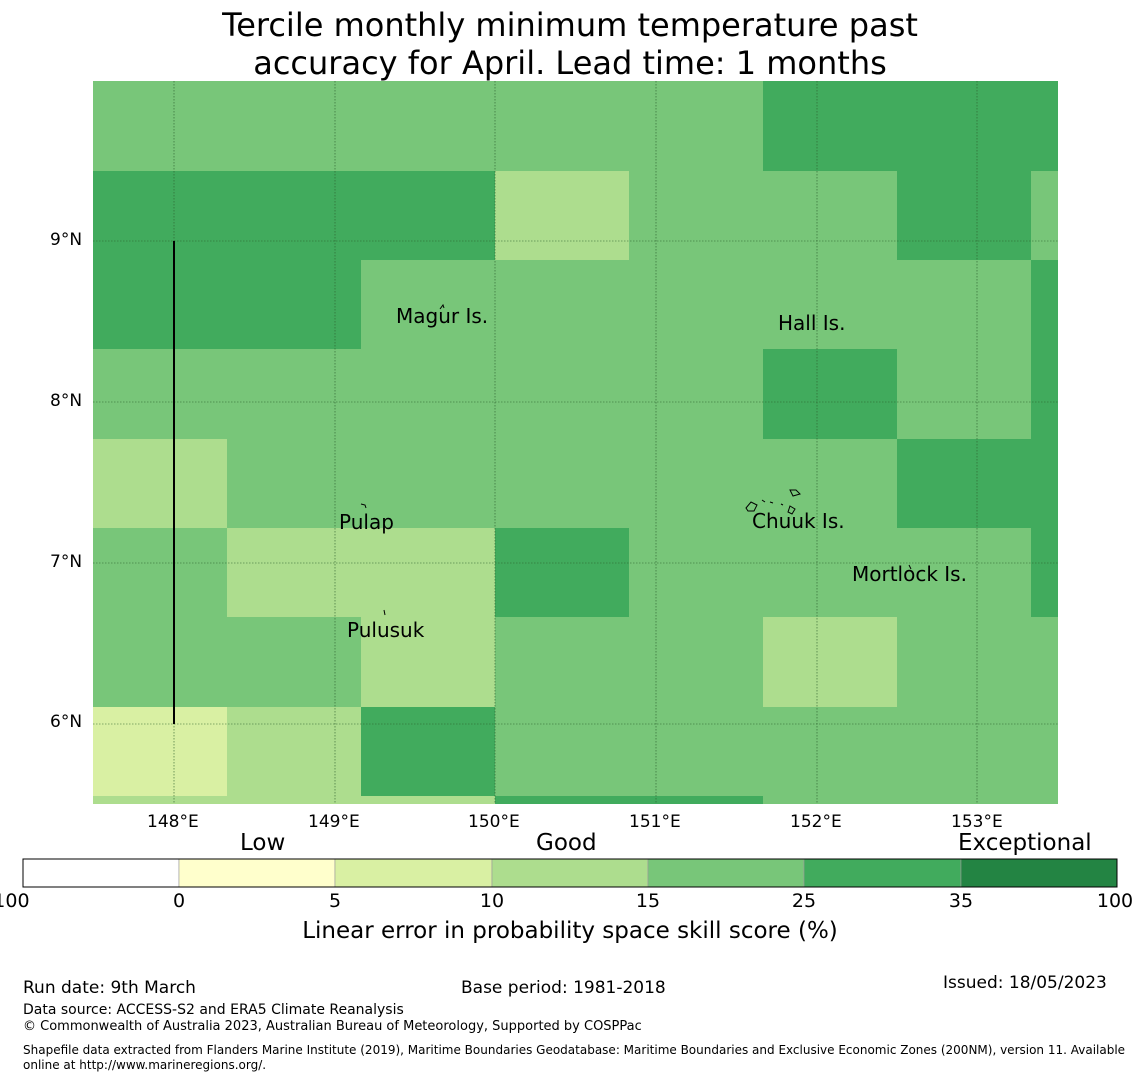 The image size is (1140, 1080). I want to click on colorbar-tick: 10, so click(492, 901).